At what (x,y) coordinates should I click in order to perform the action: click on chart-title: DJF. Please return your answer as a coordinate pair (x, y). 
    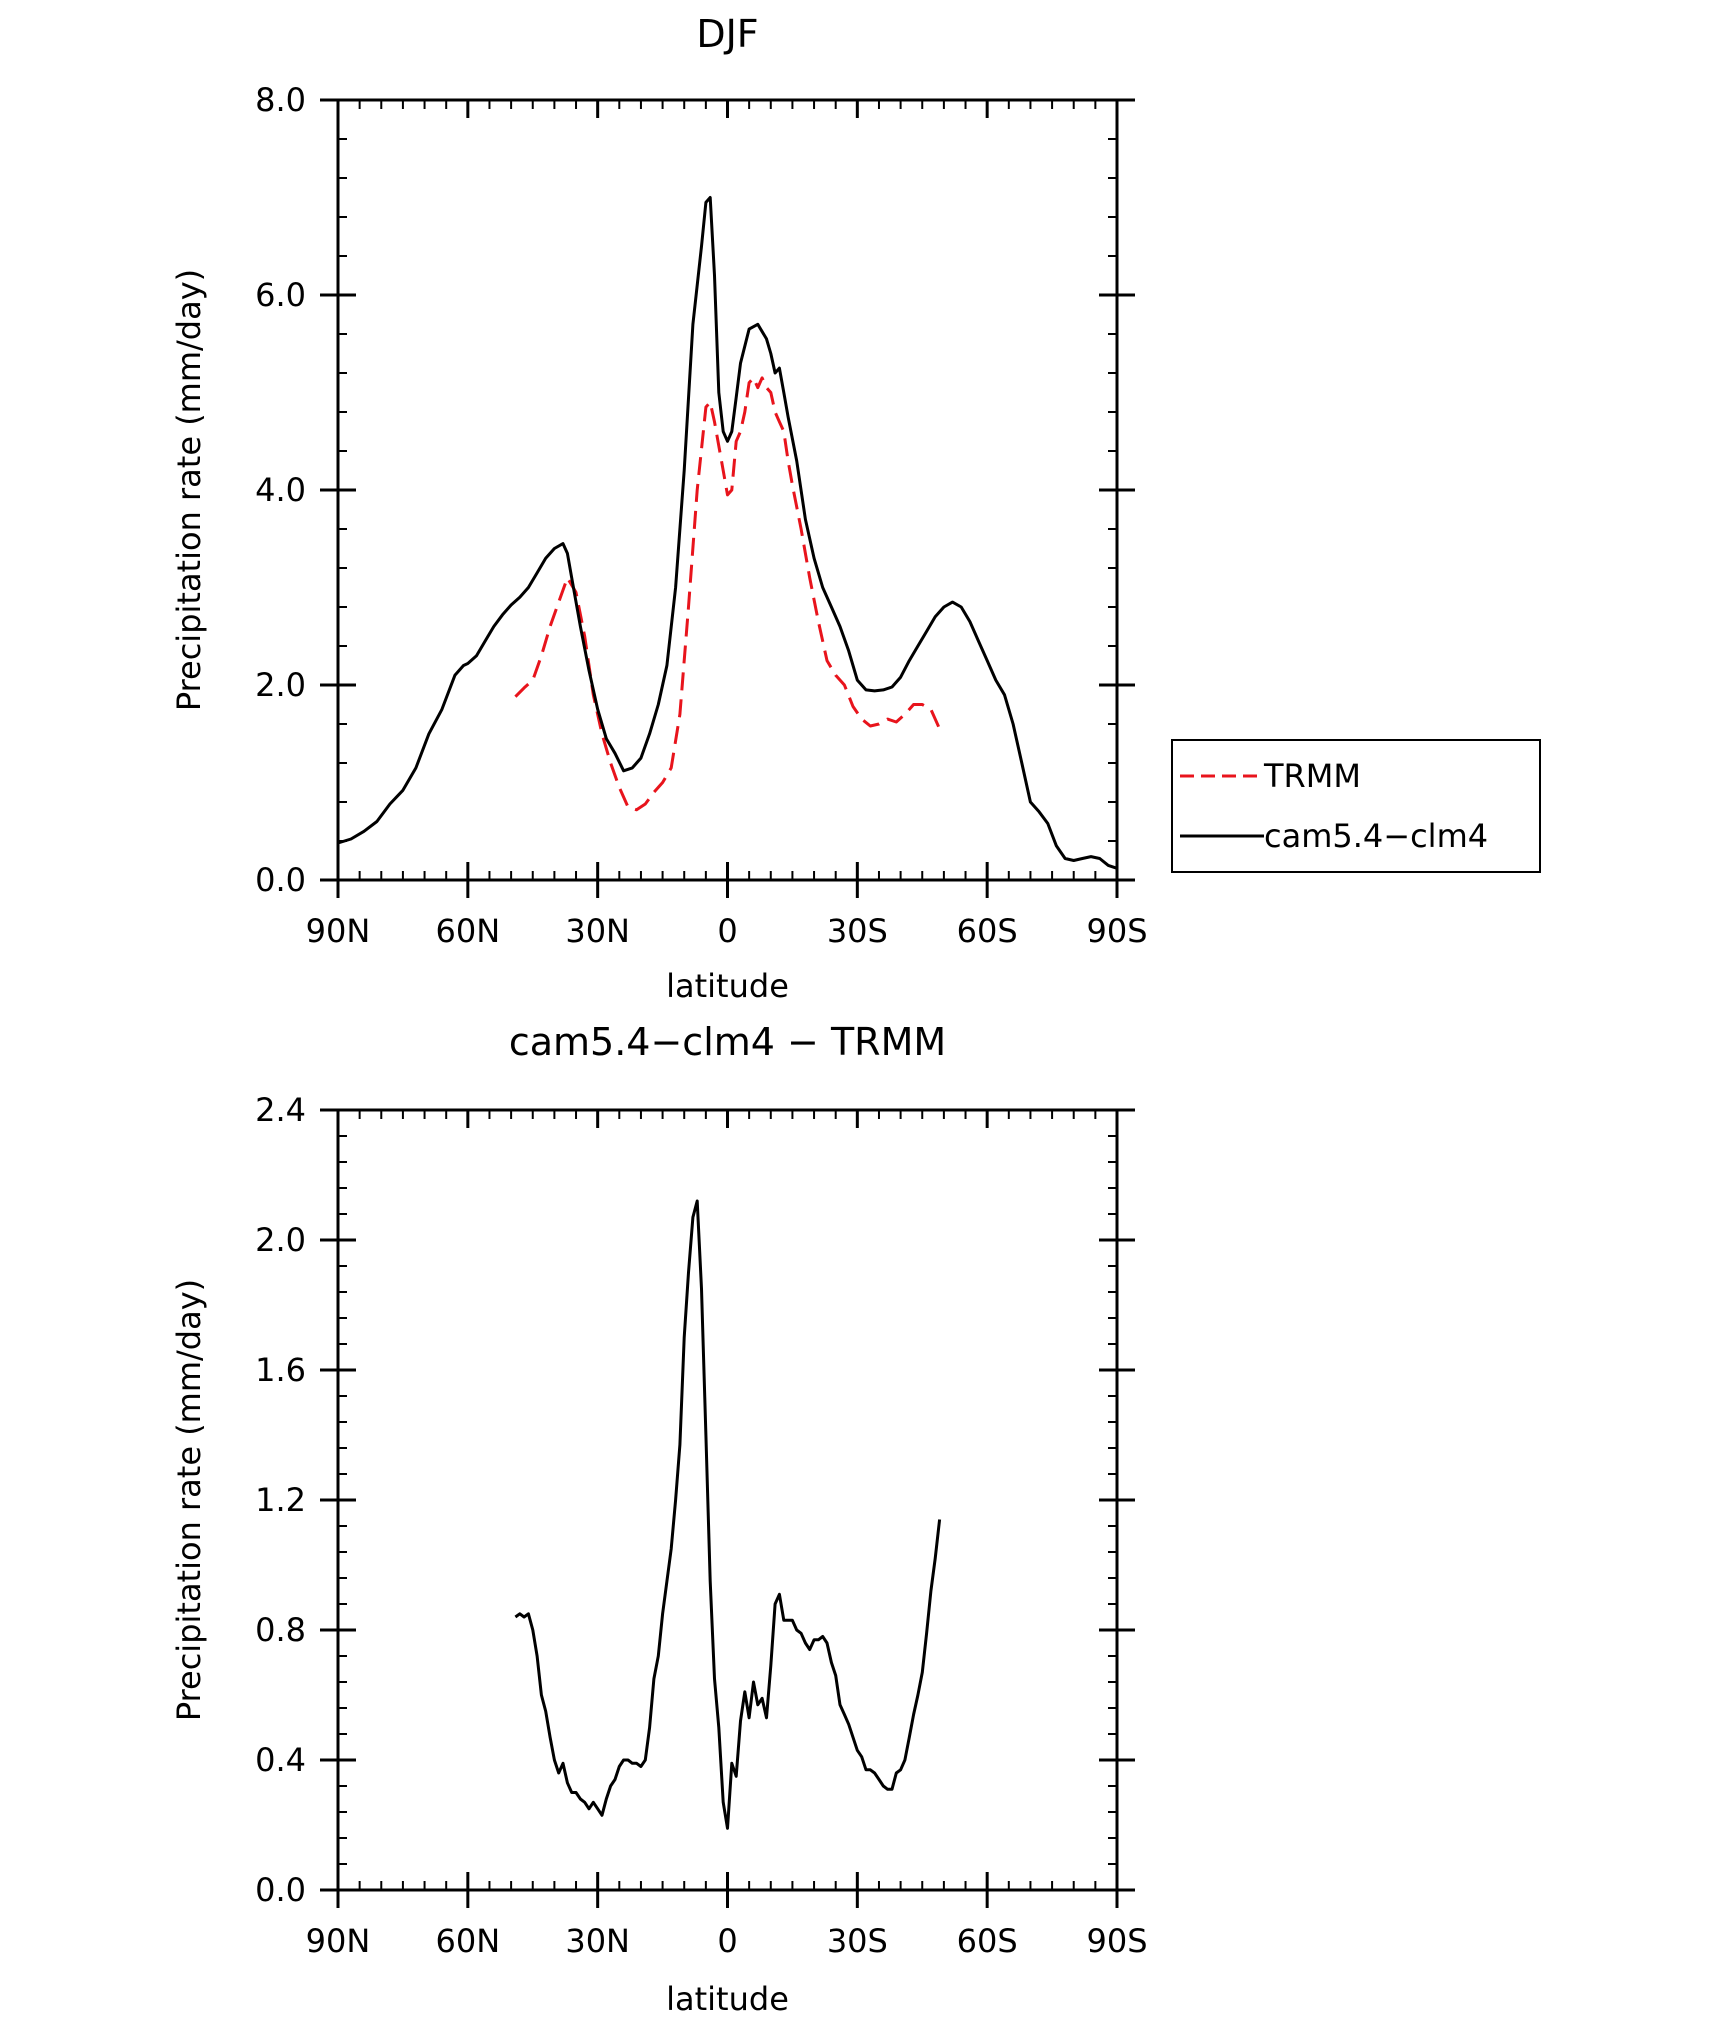
    Looking at the image, I should click on (727, 34).